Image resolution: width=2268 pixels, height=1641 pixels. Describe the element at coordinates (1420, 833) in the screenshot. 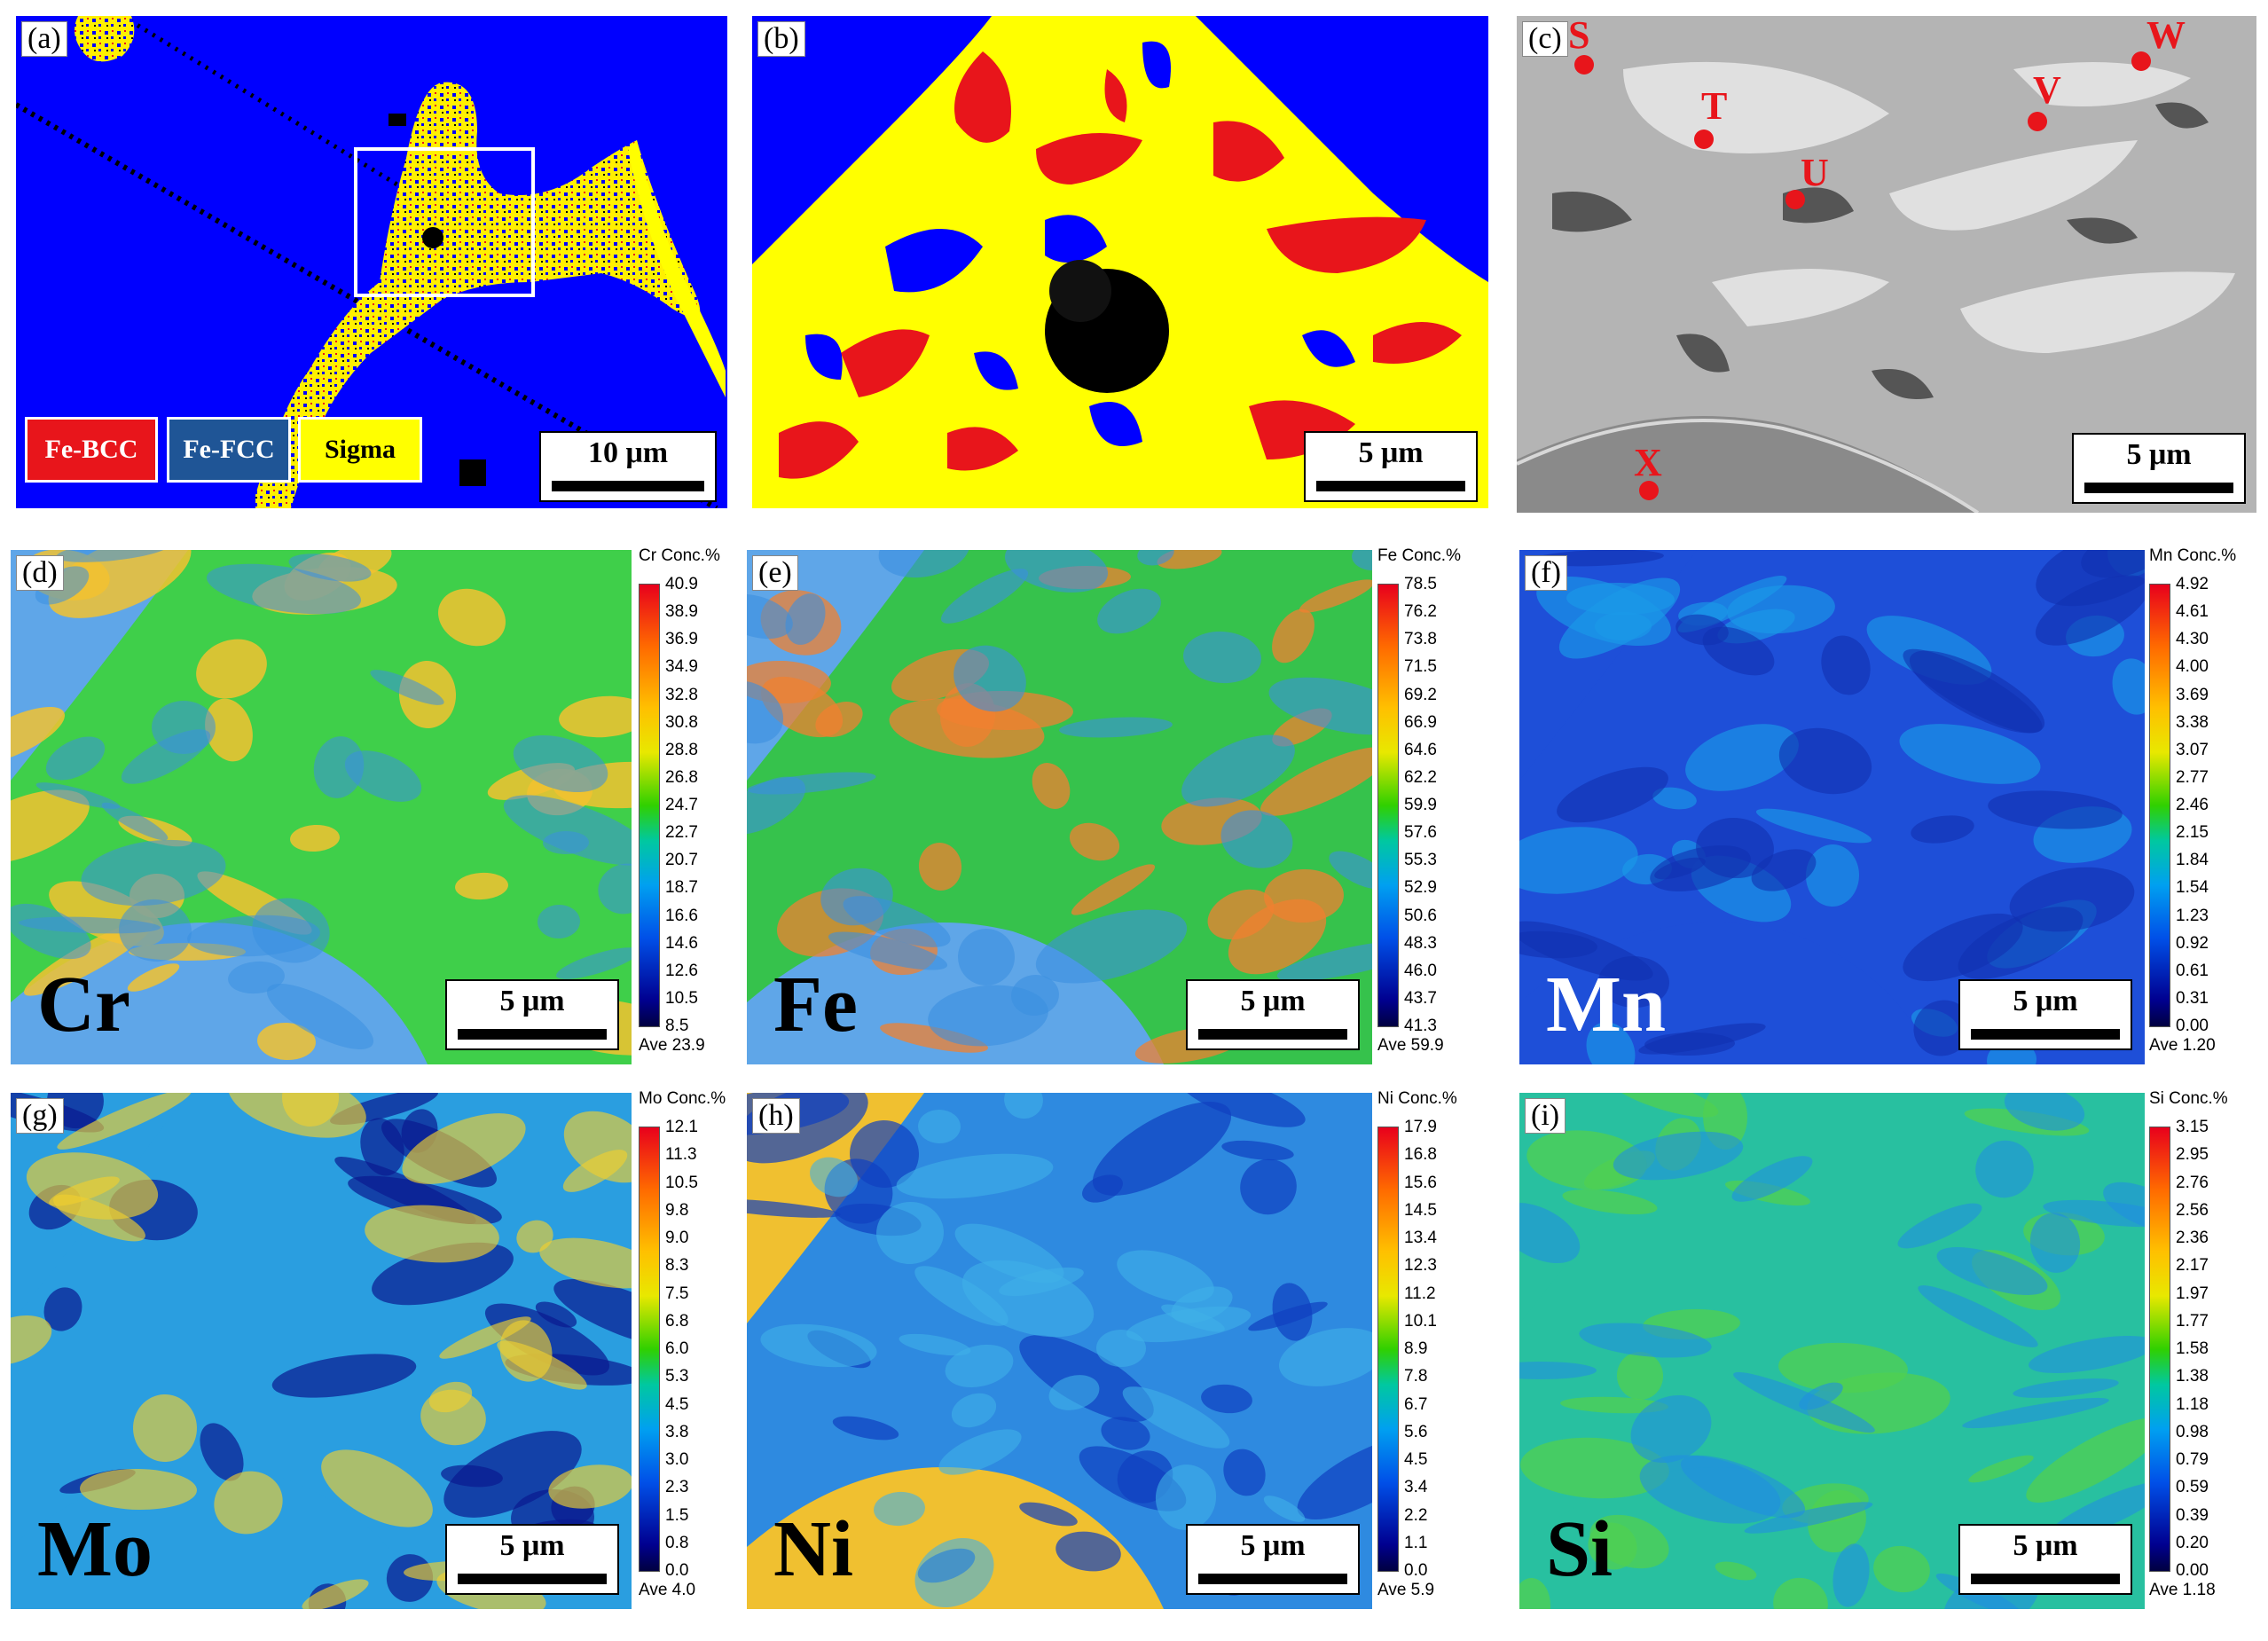

I see `colorbar-tick: 57.6` at that location.